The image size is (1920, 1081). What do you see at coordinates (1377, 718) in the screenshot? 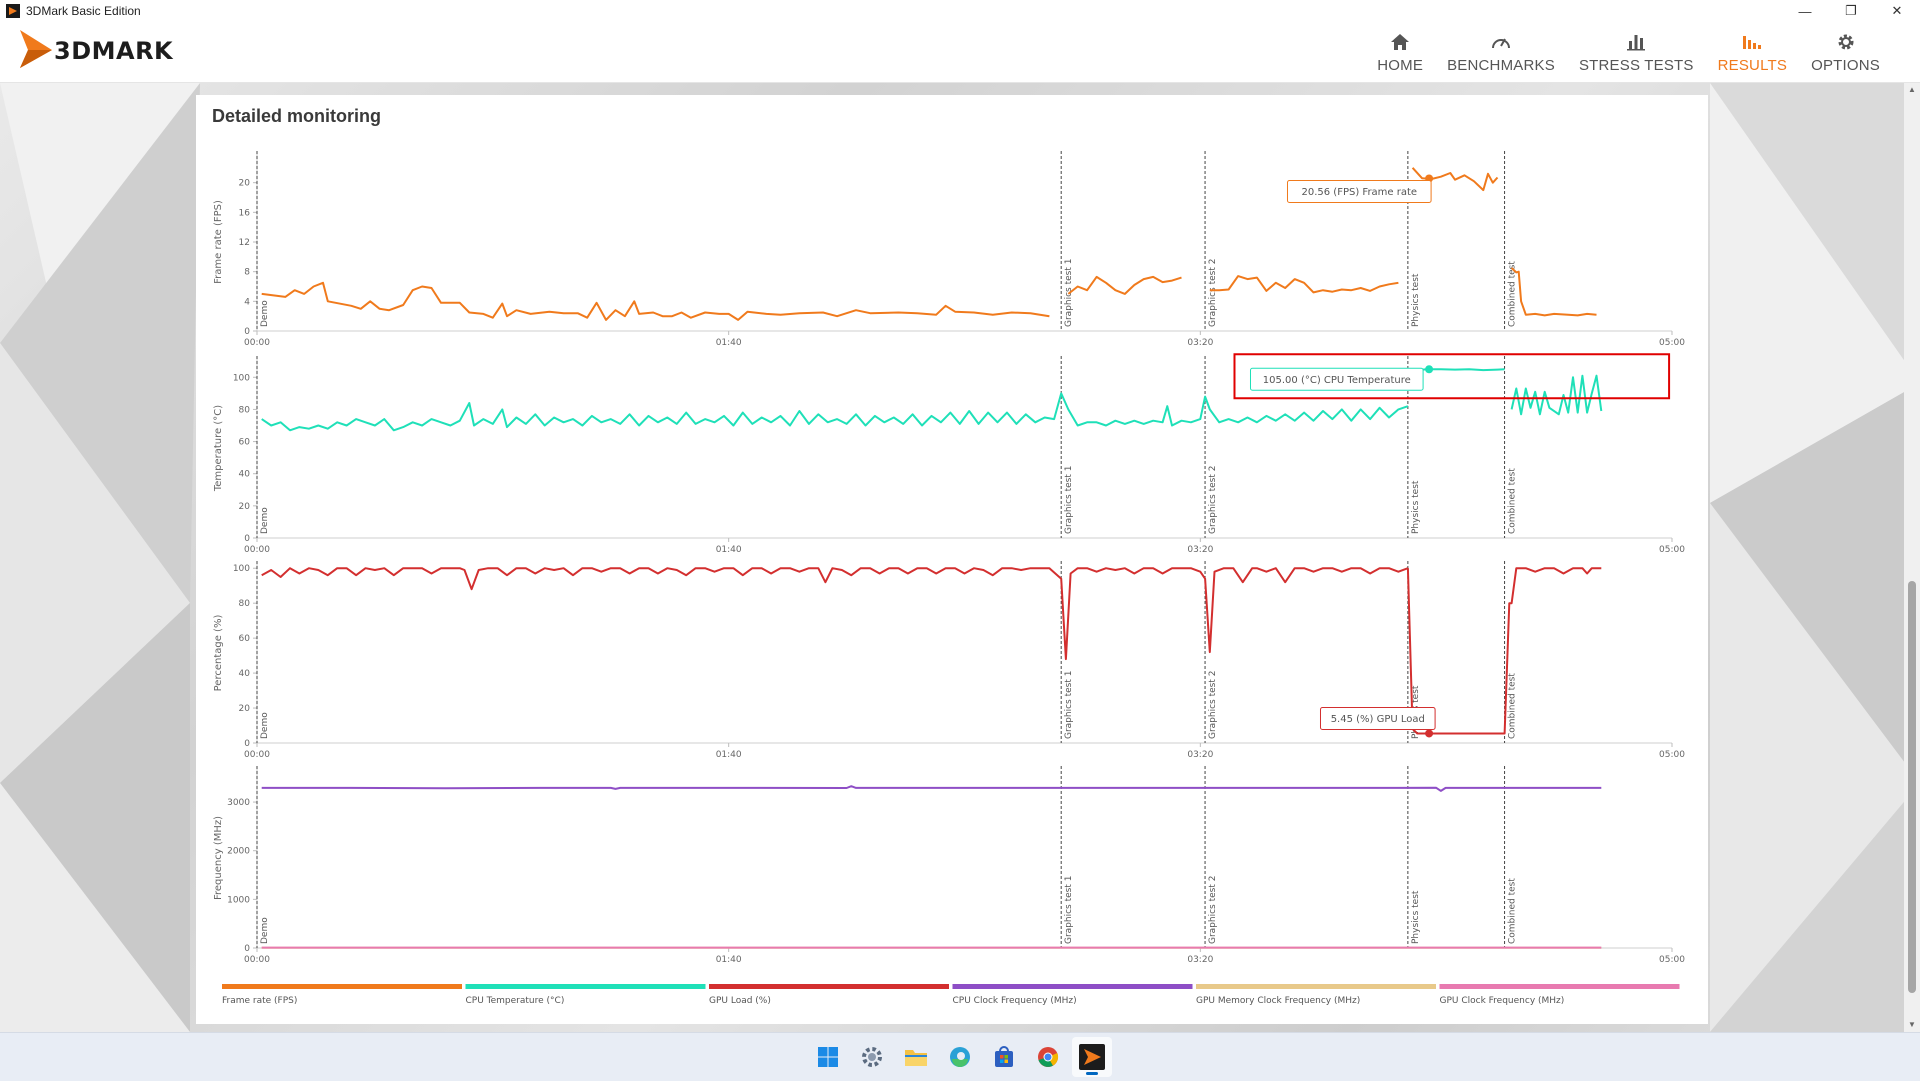
I see `tooltip-box` at bounding box center [1377, 718].